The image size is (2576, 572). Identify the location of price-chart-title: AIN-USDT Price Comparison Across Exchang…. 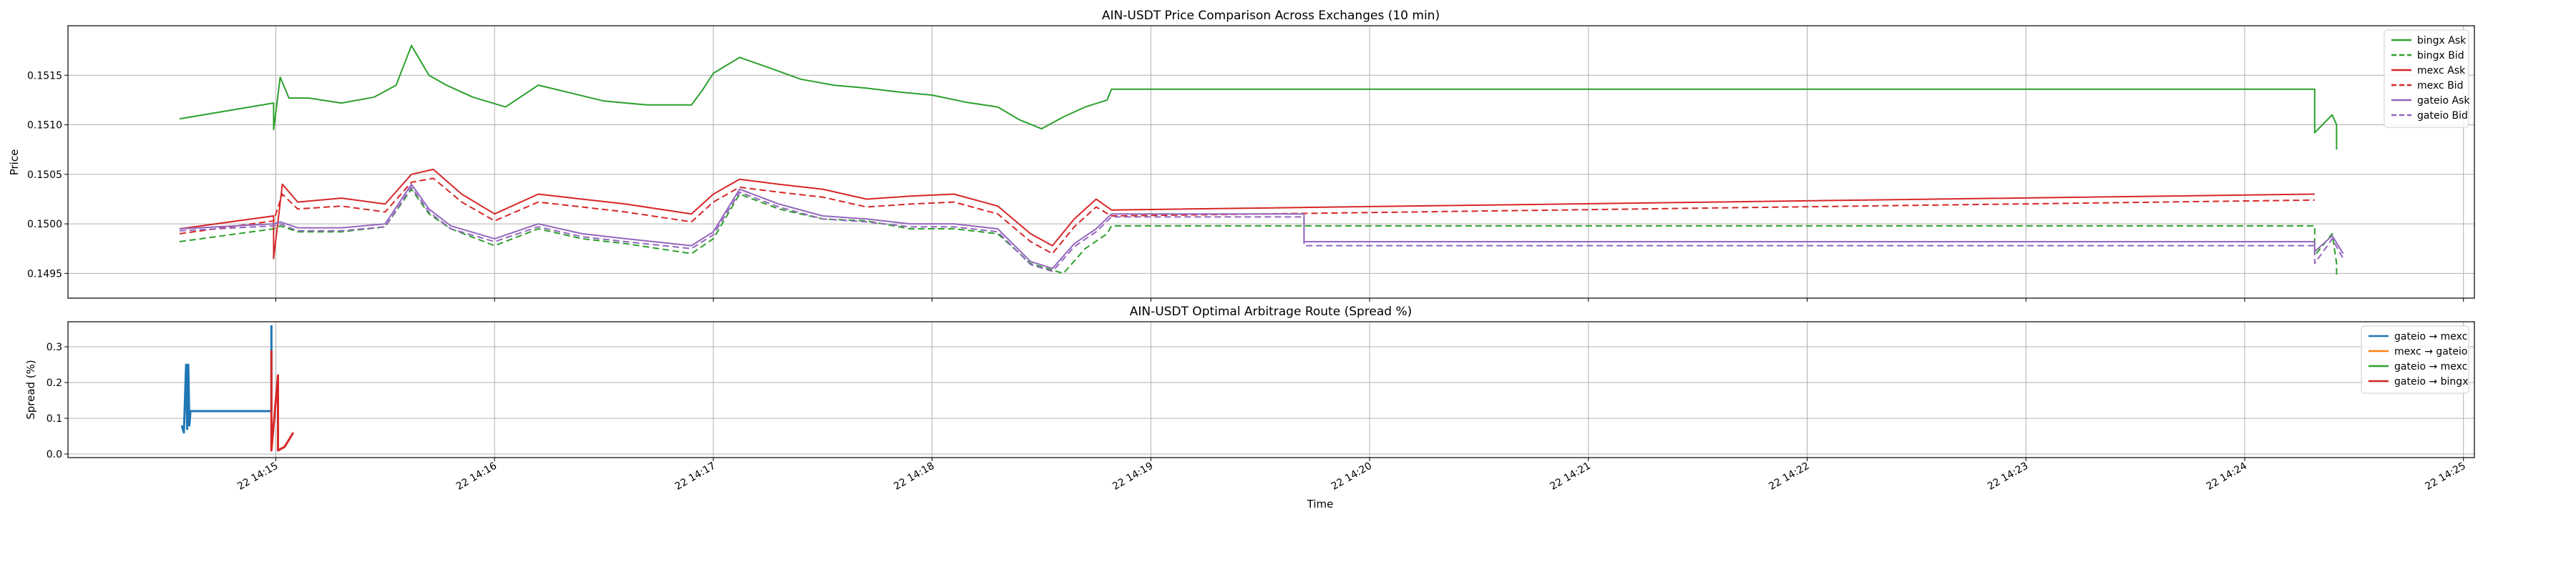
(1271, 16).